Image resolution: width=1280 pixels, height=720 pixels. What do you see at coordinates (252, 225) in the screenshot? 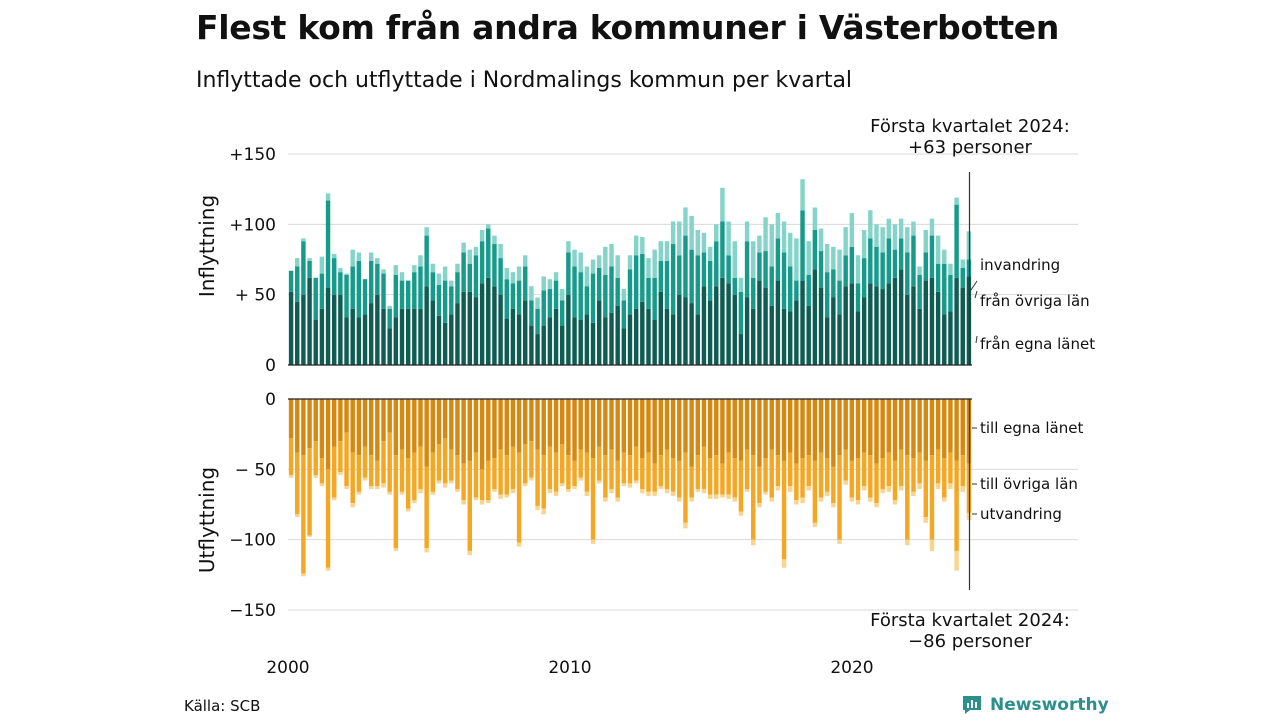
I see `ytick-in-2: +100` at bounding box center [252, 225].